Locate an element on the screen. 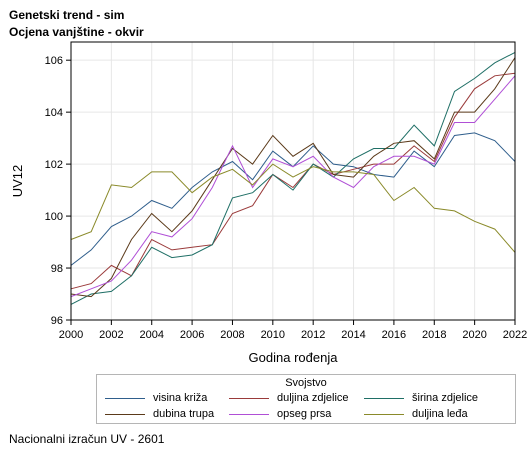 The image size is (529, 454). legend-label: dubina trupa is located at coordinates (184, 414).